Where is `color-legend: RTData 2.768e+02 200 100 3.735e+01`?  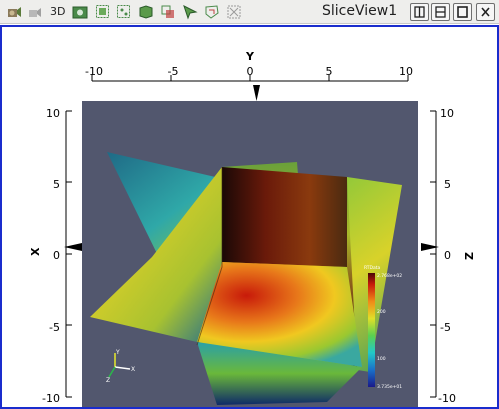 color-legend: RTData 2.768e+02 200 100 3.735e+01 is located at coordinates (383, 327).